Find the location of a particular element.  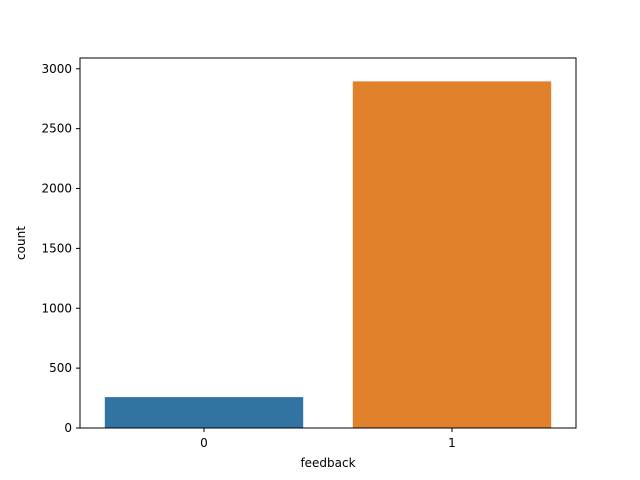

y-tick-label: 2500 is located at coordinates (56, 129).